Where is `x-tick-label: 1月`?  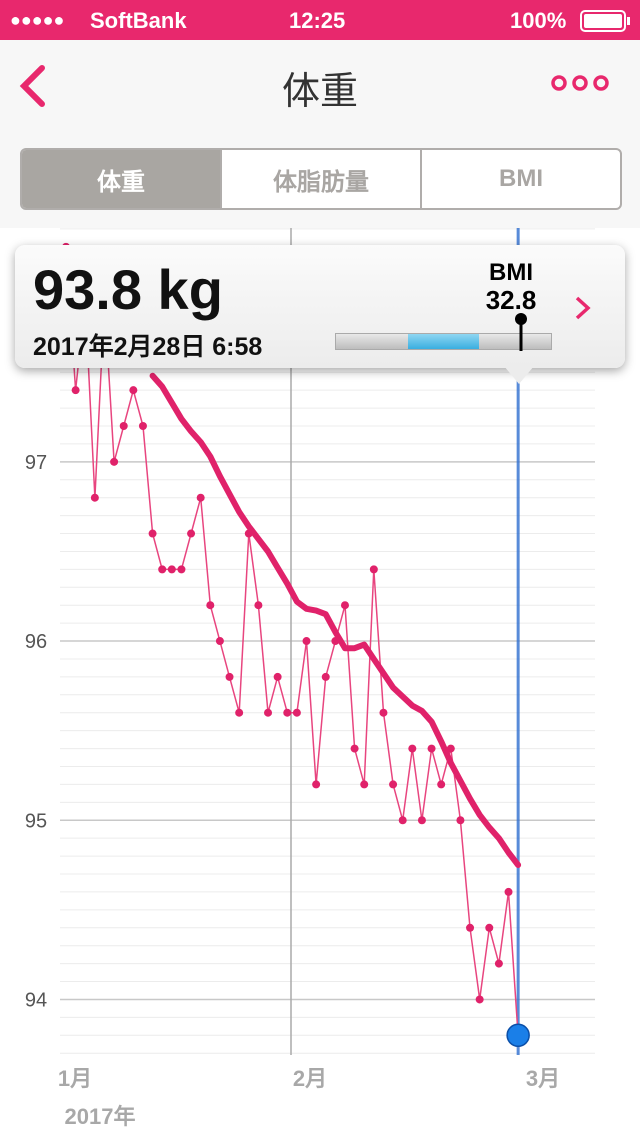 x-tick-label: 1月 is located at coordinates (75, 1078).